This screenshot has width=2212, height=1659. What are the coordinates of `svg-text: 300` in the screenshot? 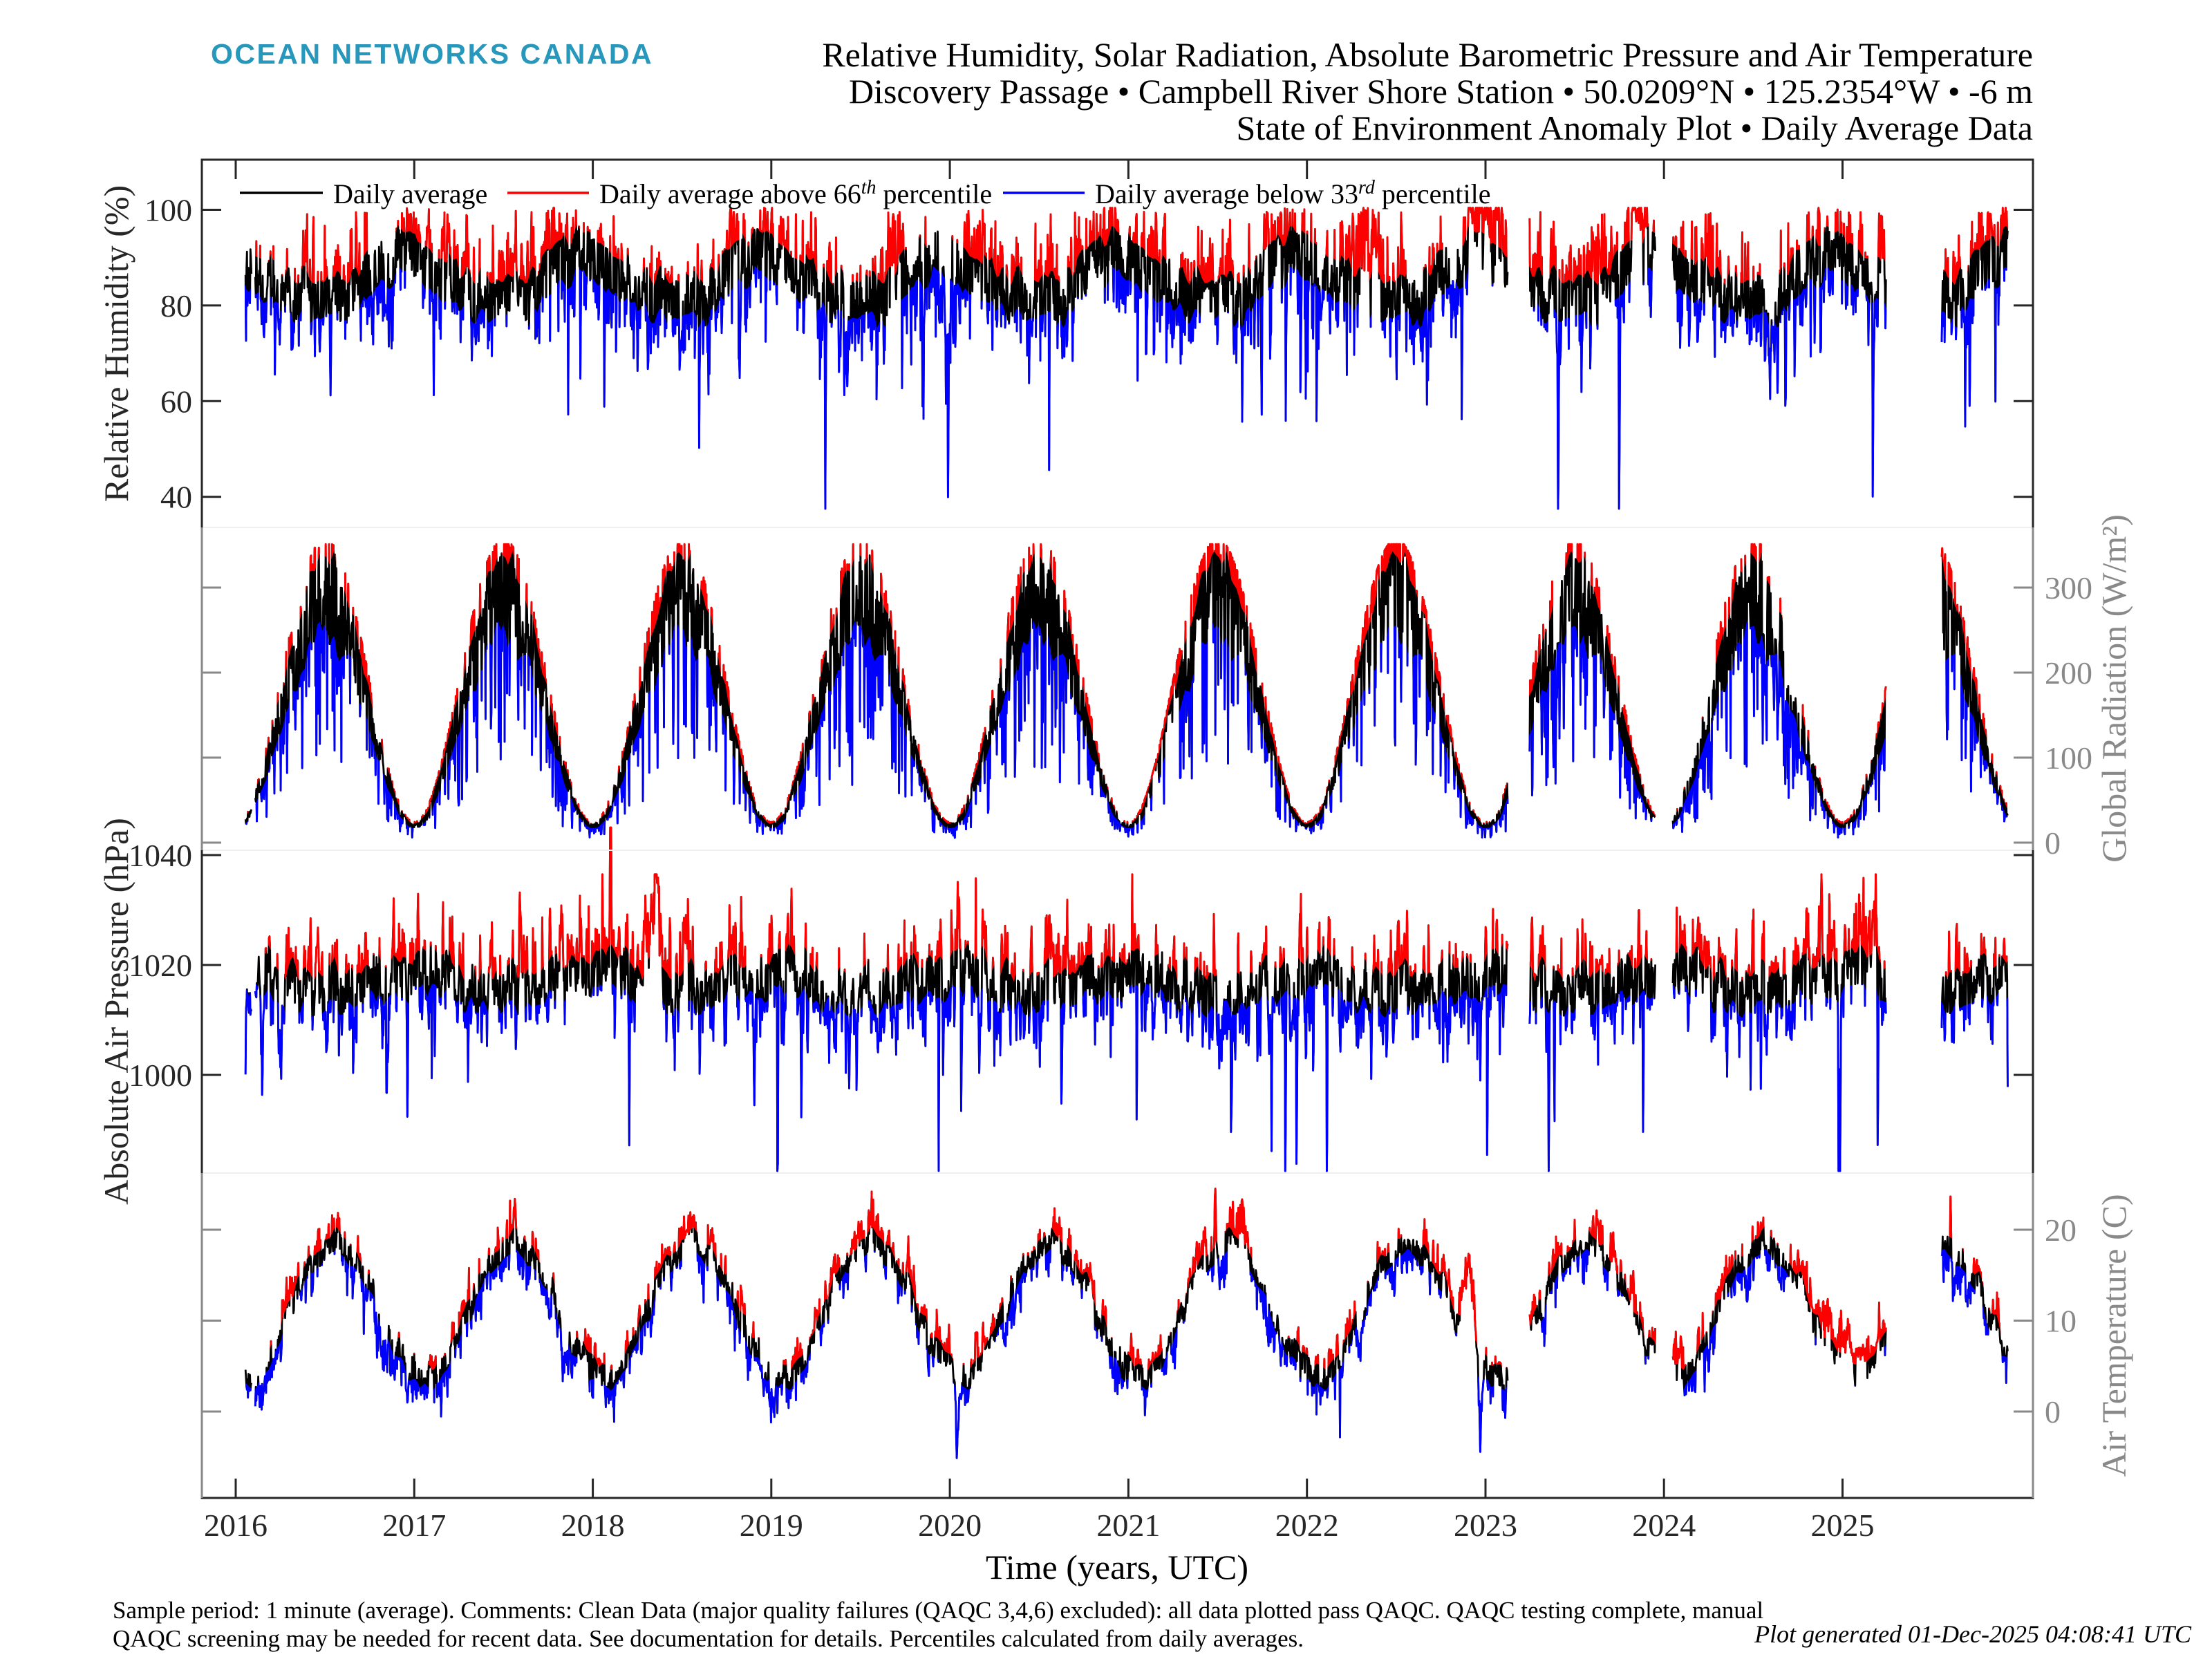 It's located at (2068, 588).